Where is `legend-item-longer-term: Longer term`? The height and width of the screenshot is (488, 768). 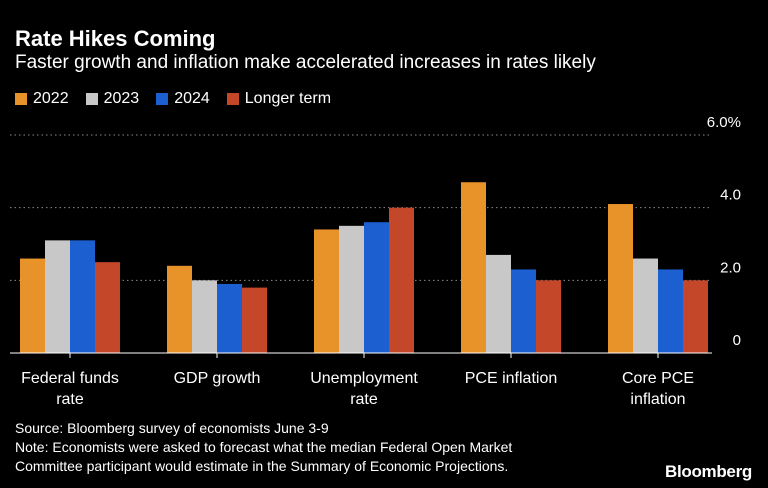
legend-item-longer-term: Longer term is located at coordinates (279, 99).